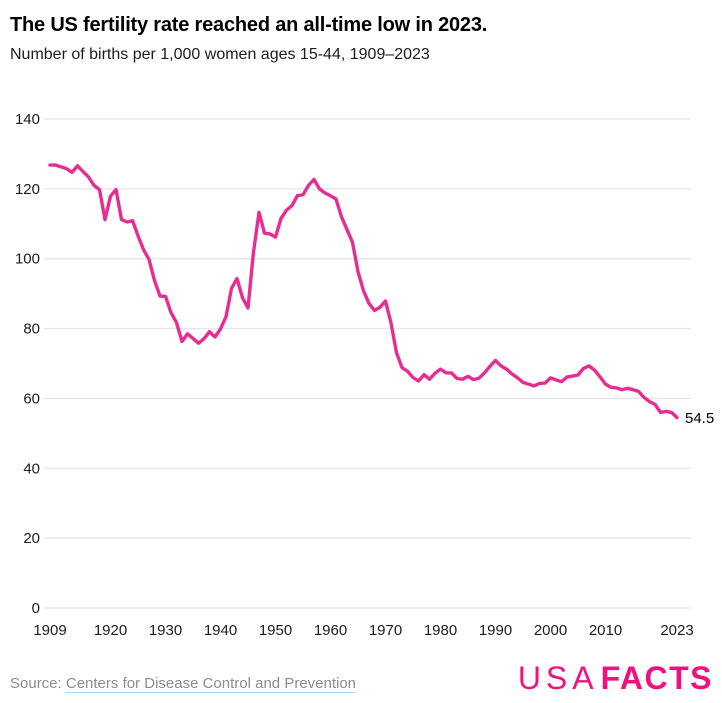 The height and width of the screenshot is (703, 722). I want to click on x-axis-tick-2010: 2010, so click(605, 630).